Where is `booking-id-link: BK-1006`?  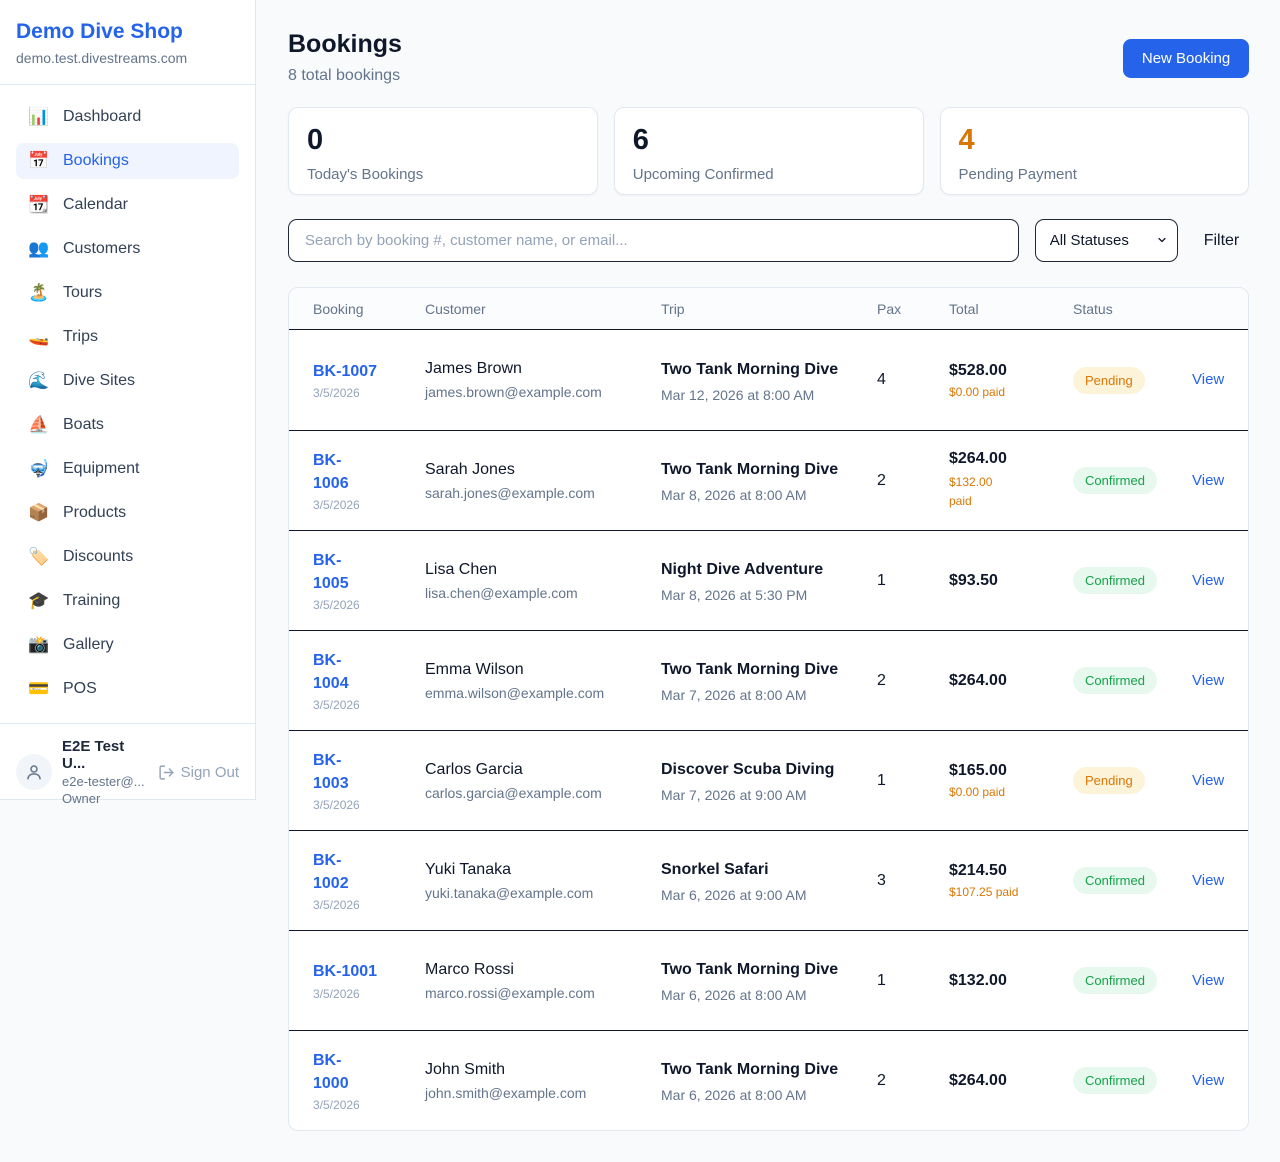 booking-id-link: BK-1006 is located at coordinates (331, 471).